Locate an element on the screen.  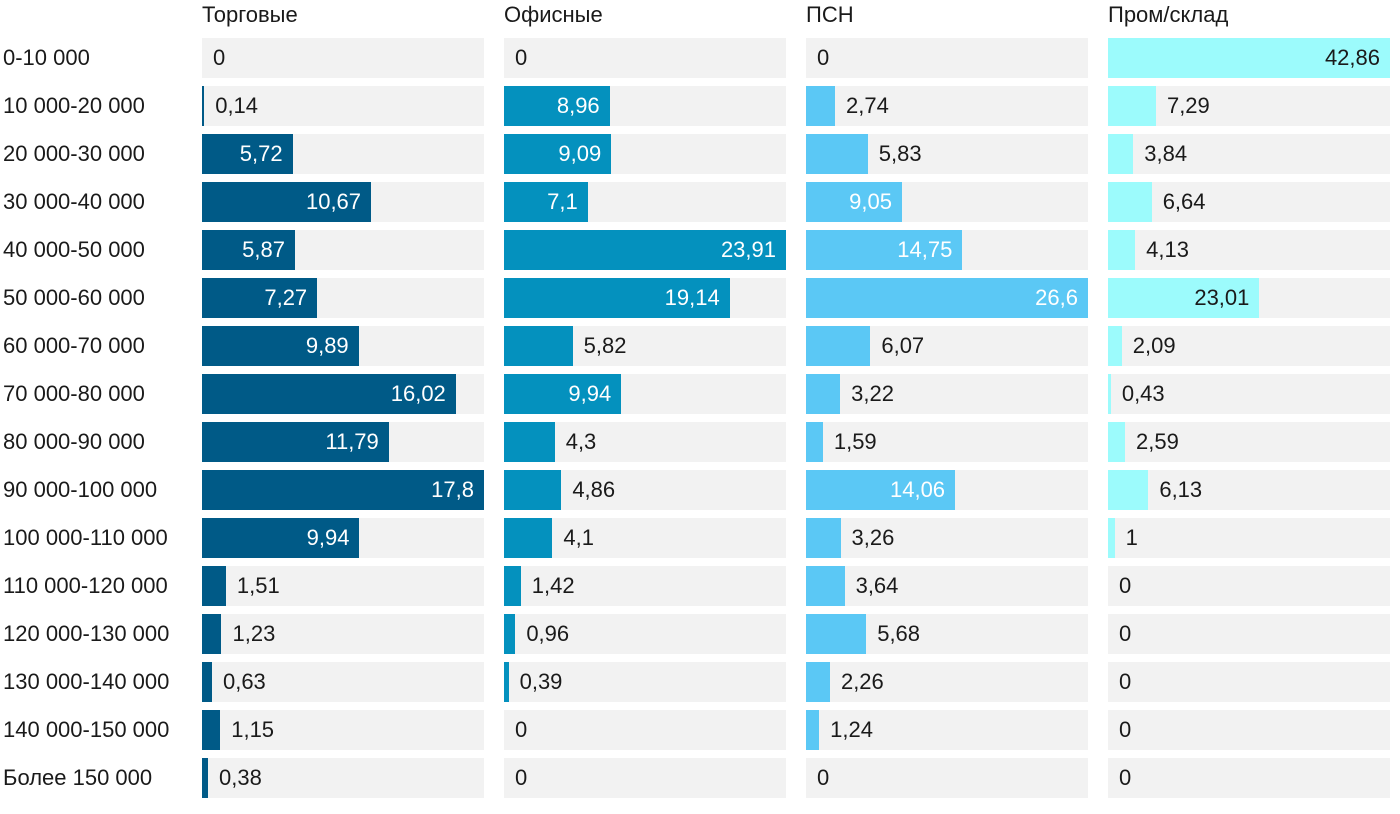
series-title: ПСН is located at coordinates (830, 14).